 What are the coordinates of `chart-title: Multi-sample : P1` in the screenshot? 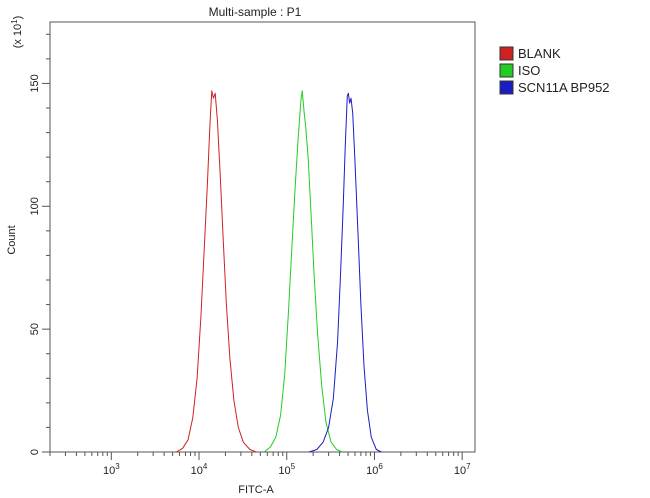 It's located at (255, 12).